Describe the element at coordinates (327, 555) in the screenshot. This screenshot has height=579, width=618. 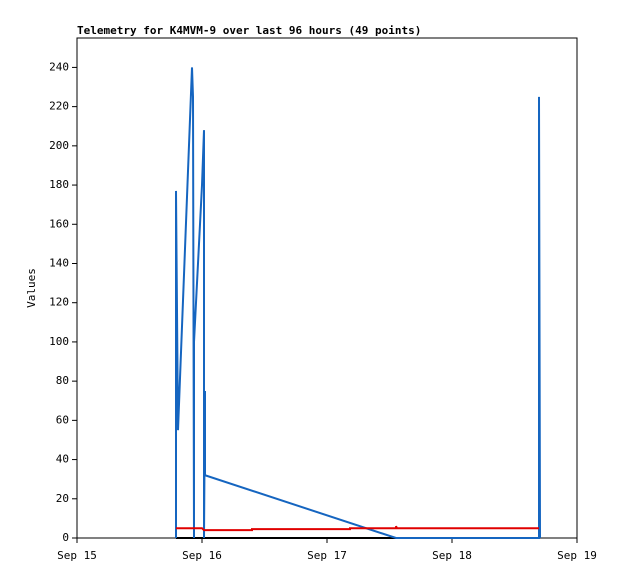
I see `x-tick-label: Sep 17` at that location.